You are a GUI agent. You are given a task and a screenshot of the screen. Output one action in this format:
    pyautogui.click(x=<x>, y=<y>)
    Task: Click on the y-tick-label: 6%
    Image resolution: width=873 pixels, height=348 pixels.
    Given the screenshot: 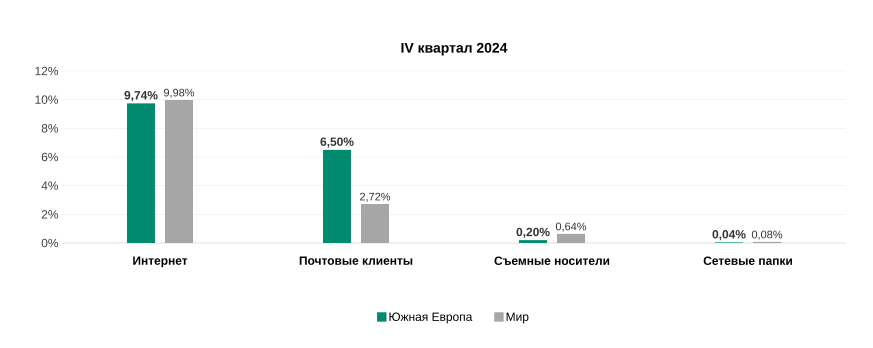 What is the action you would take?
    pyautogui.click(x=50, y=157)
    